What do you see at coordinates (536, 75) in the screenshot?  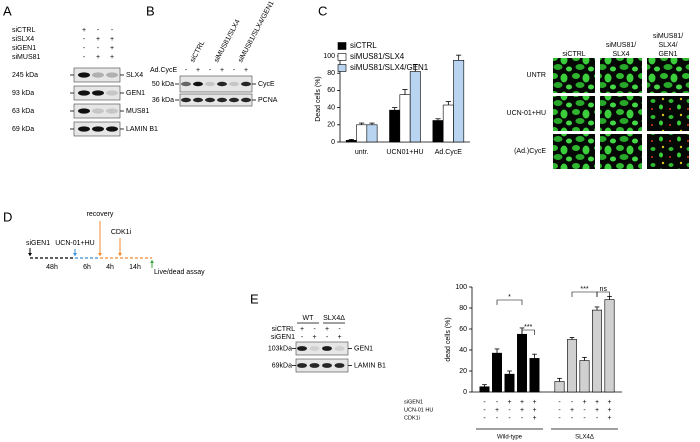 I see `row-label: UNTR` at bounding box center [536, 75].